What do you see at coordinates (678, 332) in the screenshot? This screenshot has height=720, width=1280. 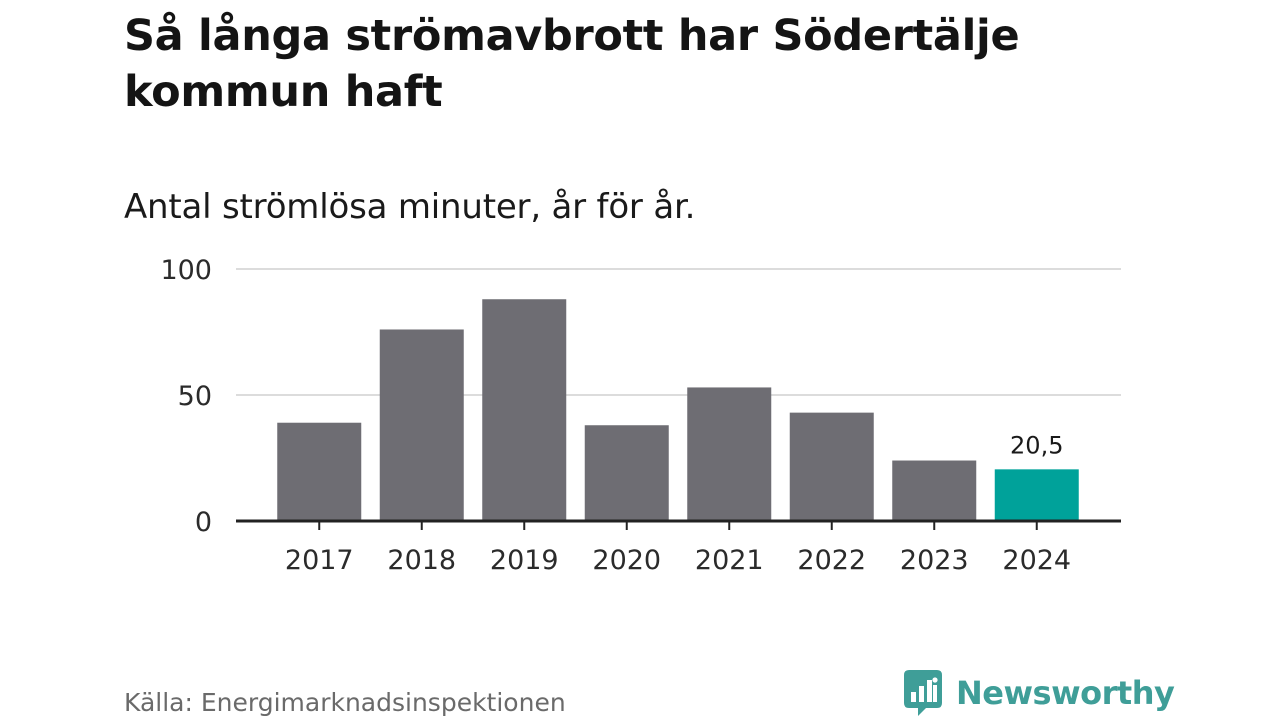 I see `grid-lines` at bounding box center [678, 332].